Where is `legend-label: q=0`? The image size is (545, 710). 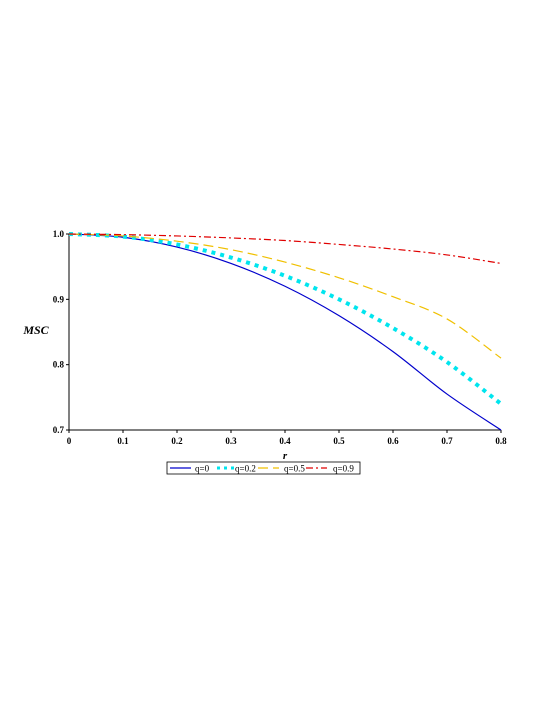
legend-label: q=0 is located at coordinates (202, 469).